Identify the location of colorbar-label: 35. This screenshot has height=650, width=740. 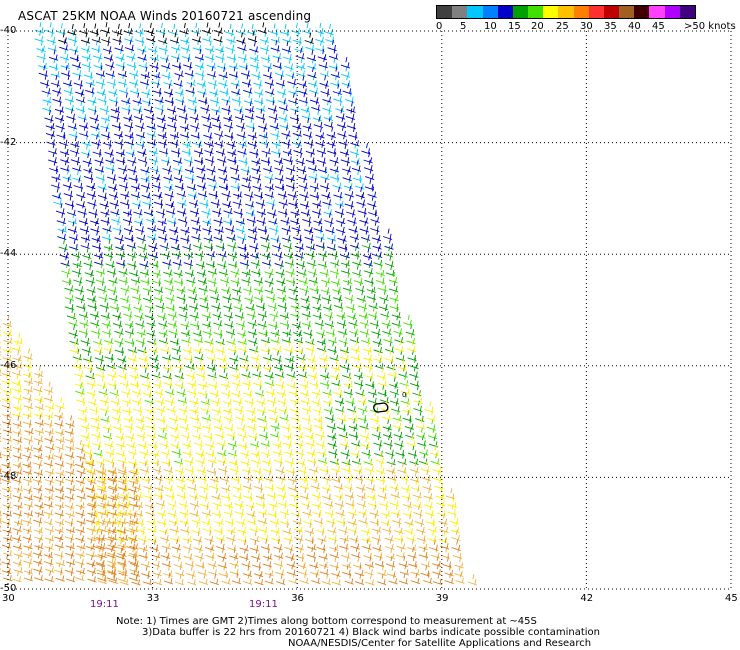
(610, 26).